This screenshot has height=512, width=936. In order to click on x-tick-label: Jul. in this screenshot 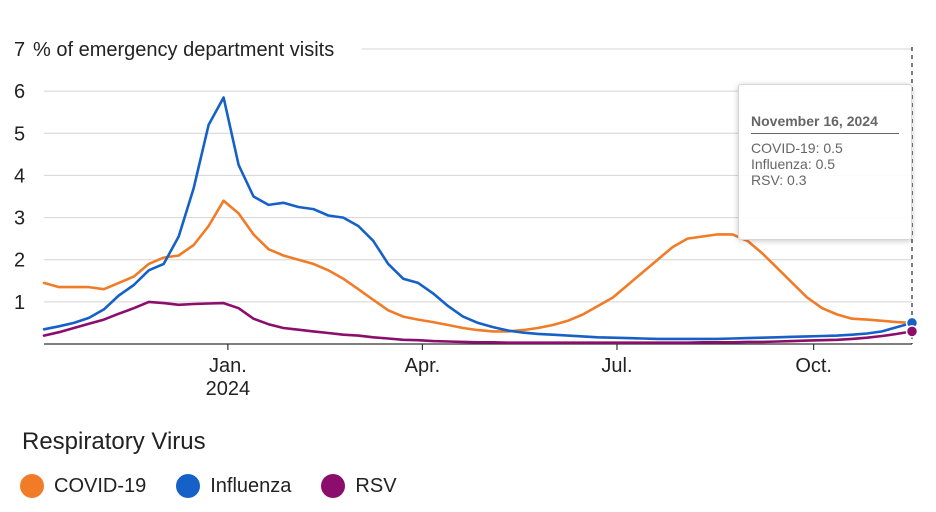, I will do `click(616, 366)`.